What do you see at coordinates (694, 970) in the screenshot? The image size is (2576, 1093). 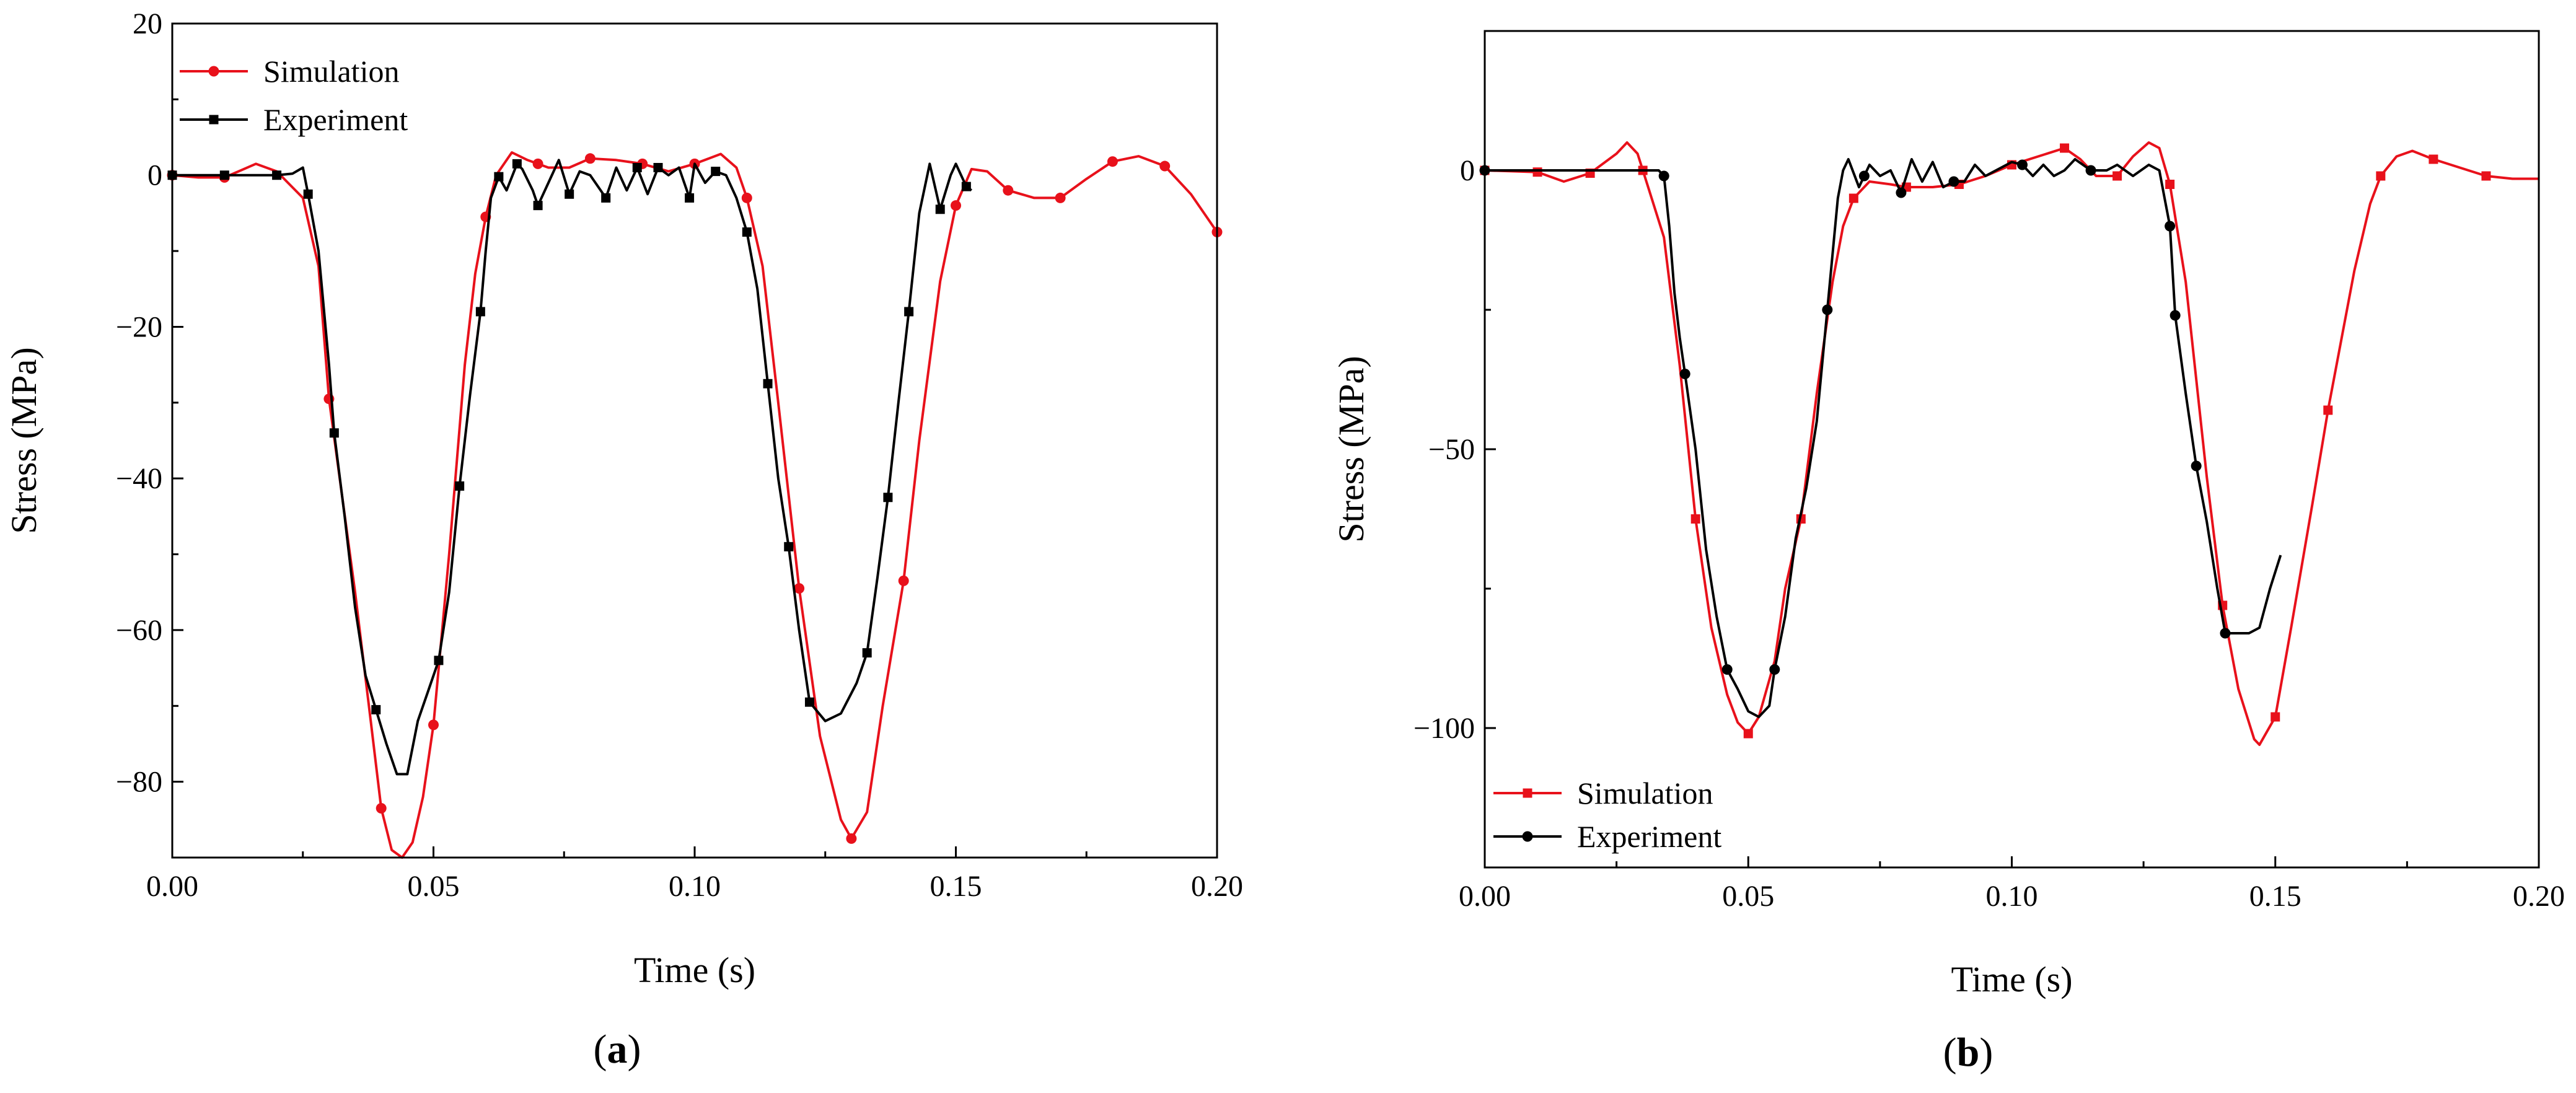 I see `x-axis-title-a: Time (s)` at bounding box center [694, 970].